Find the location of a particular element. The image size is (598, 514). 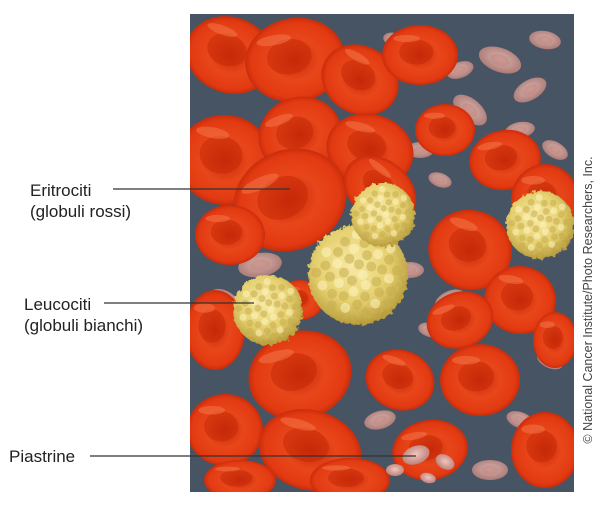

label-piastrine: Piastrine is located at coordinates (42, 456).